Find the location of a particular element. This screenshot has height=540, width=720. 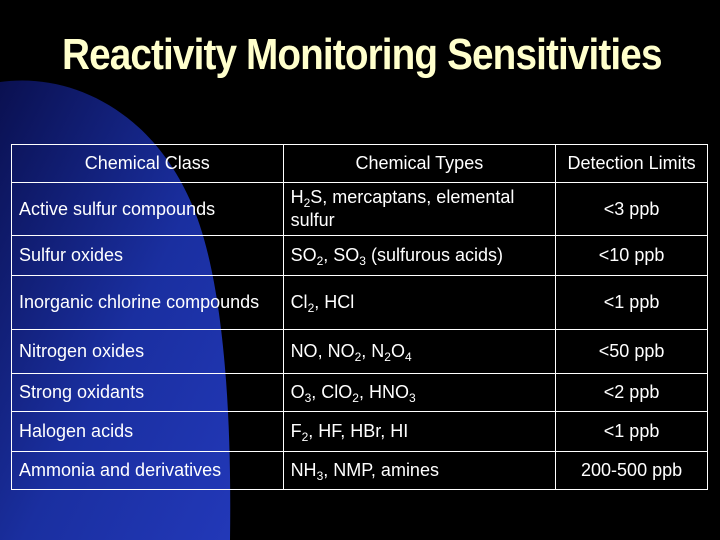

chemical-types-cell: Cl2, HCl is located at coordinates (419, 302).